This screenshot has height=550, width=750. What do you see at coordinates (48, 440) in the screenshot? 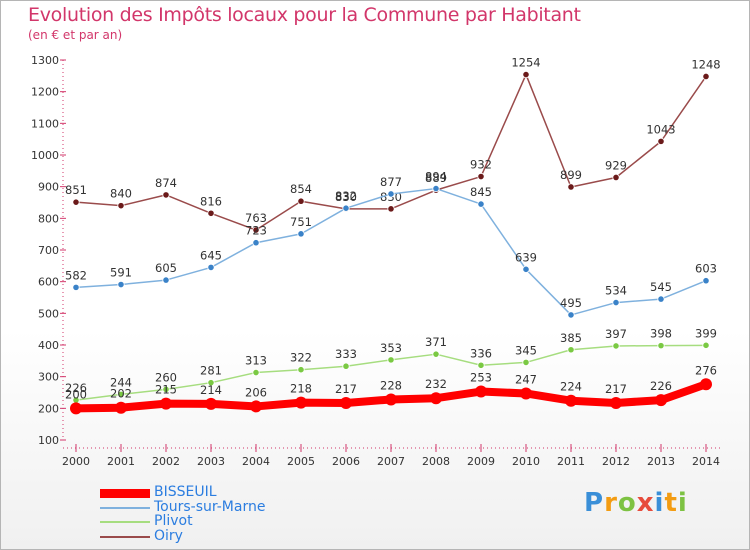
I see `y-tick-label: 100` at bounding box center [48, 440].